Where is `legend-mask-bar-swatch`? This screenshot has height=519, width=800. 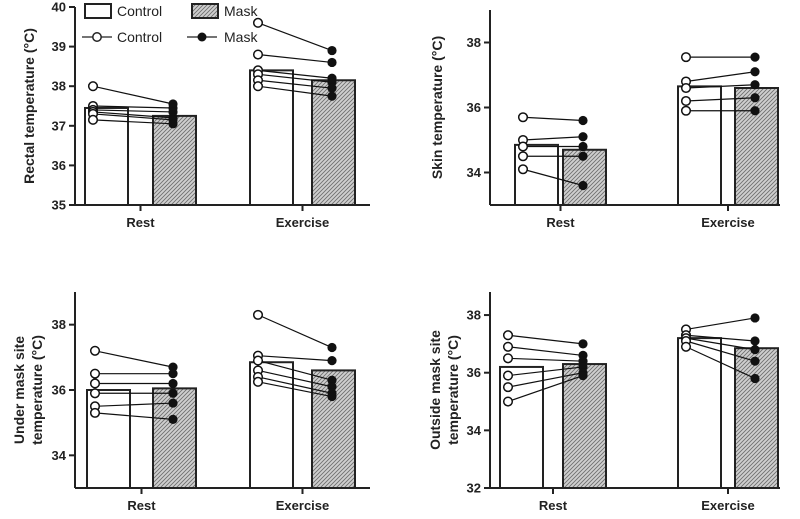
legend-mask-bar-swatch is located at coordinates (205, 11).